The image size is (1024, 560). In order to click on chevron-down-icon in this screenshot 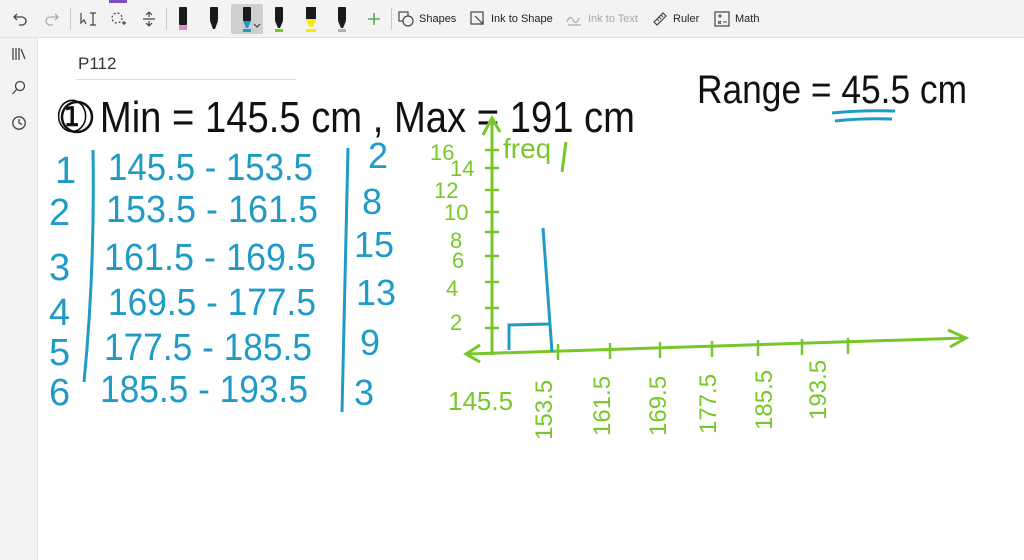, I will do `click(257, 25)`.